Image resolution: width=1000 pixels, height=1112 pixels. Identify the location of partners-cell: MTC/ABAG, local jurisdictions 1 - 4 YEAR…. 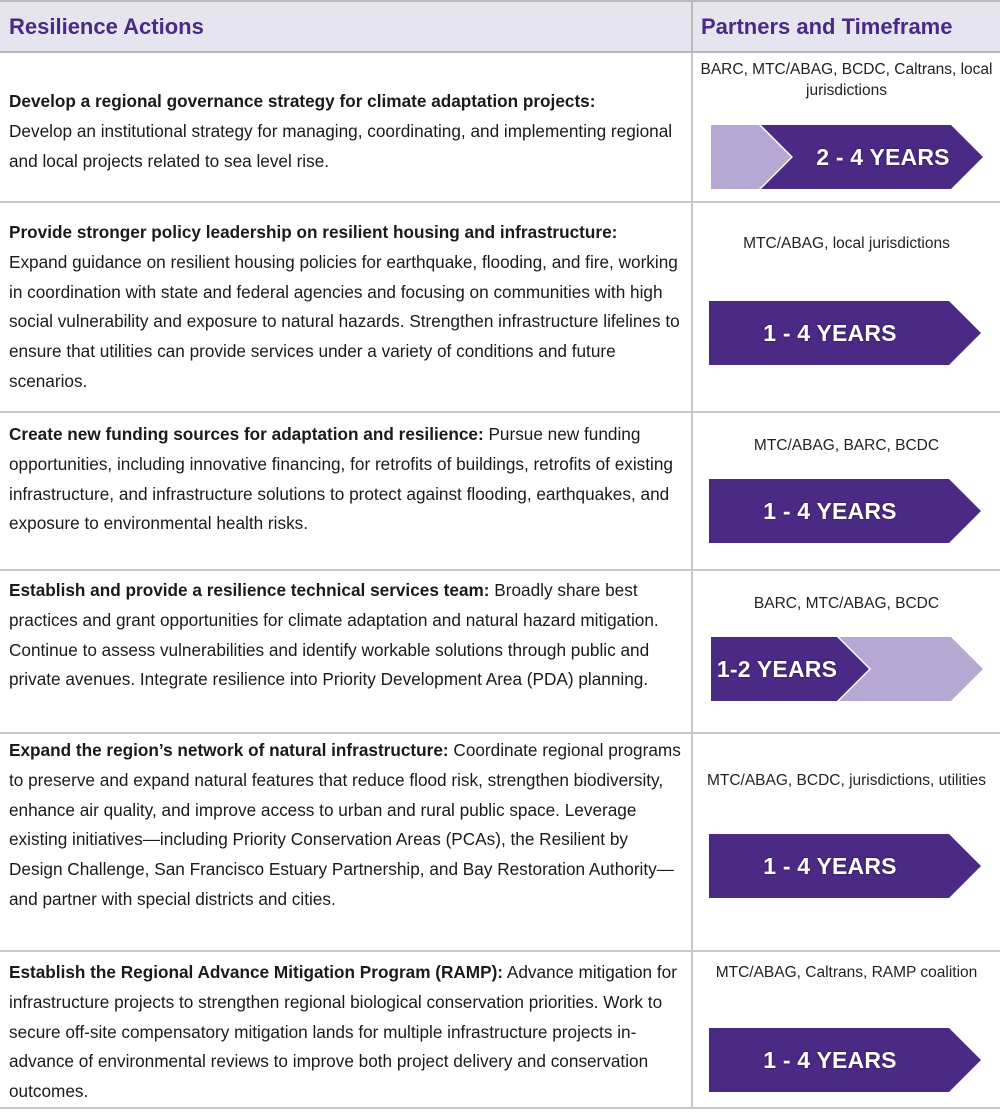
(846, 307).